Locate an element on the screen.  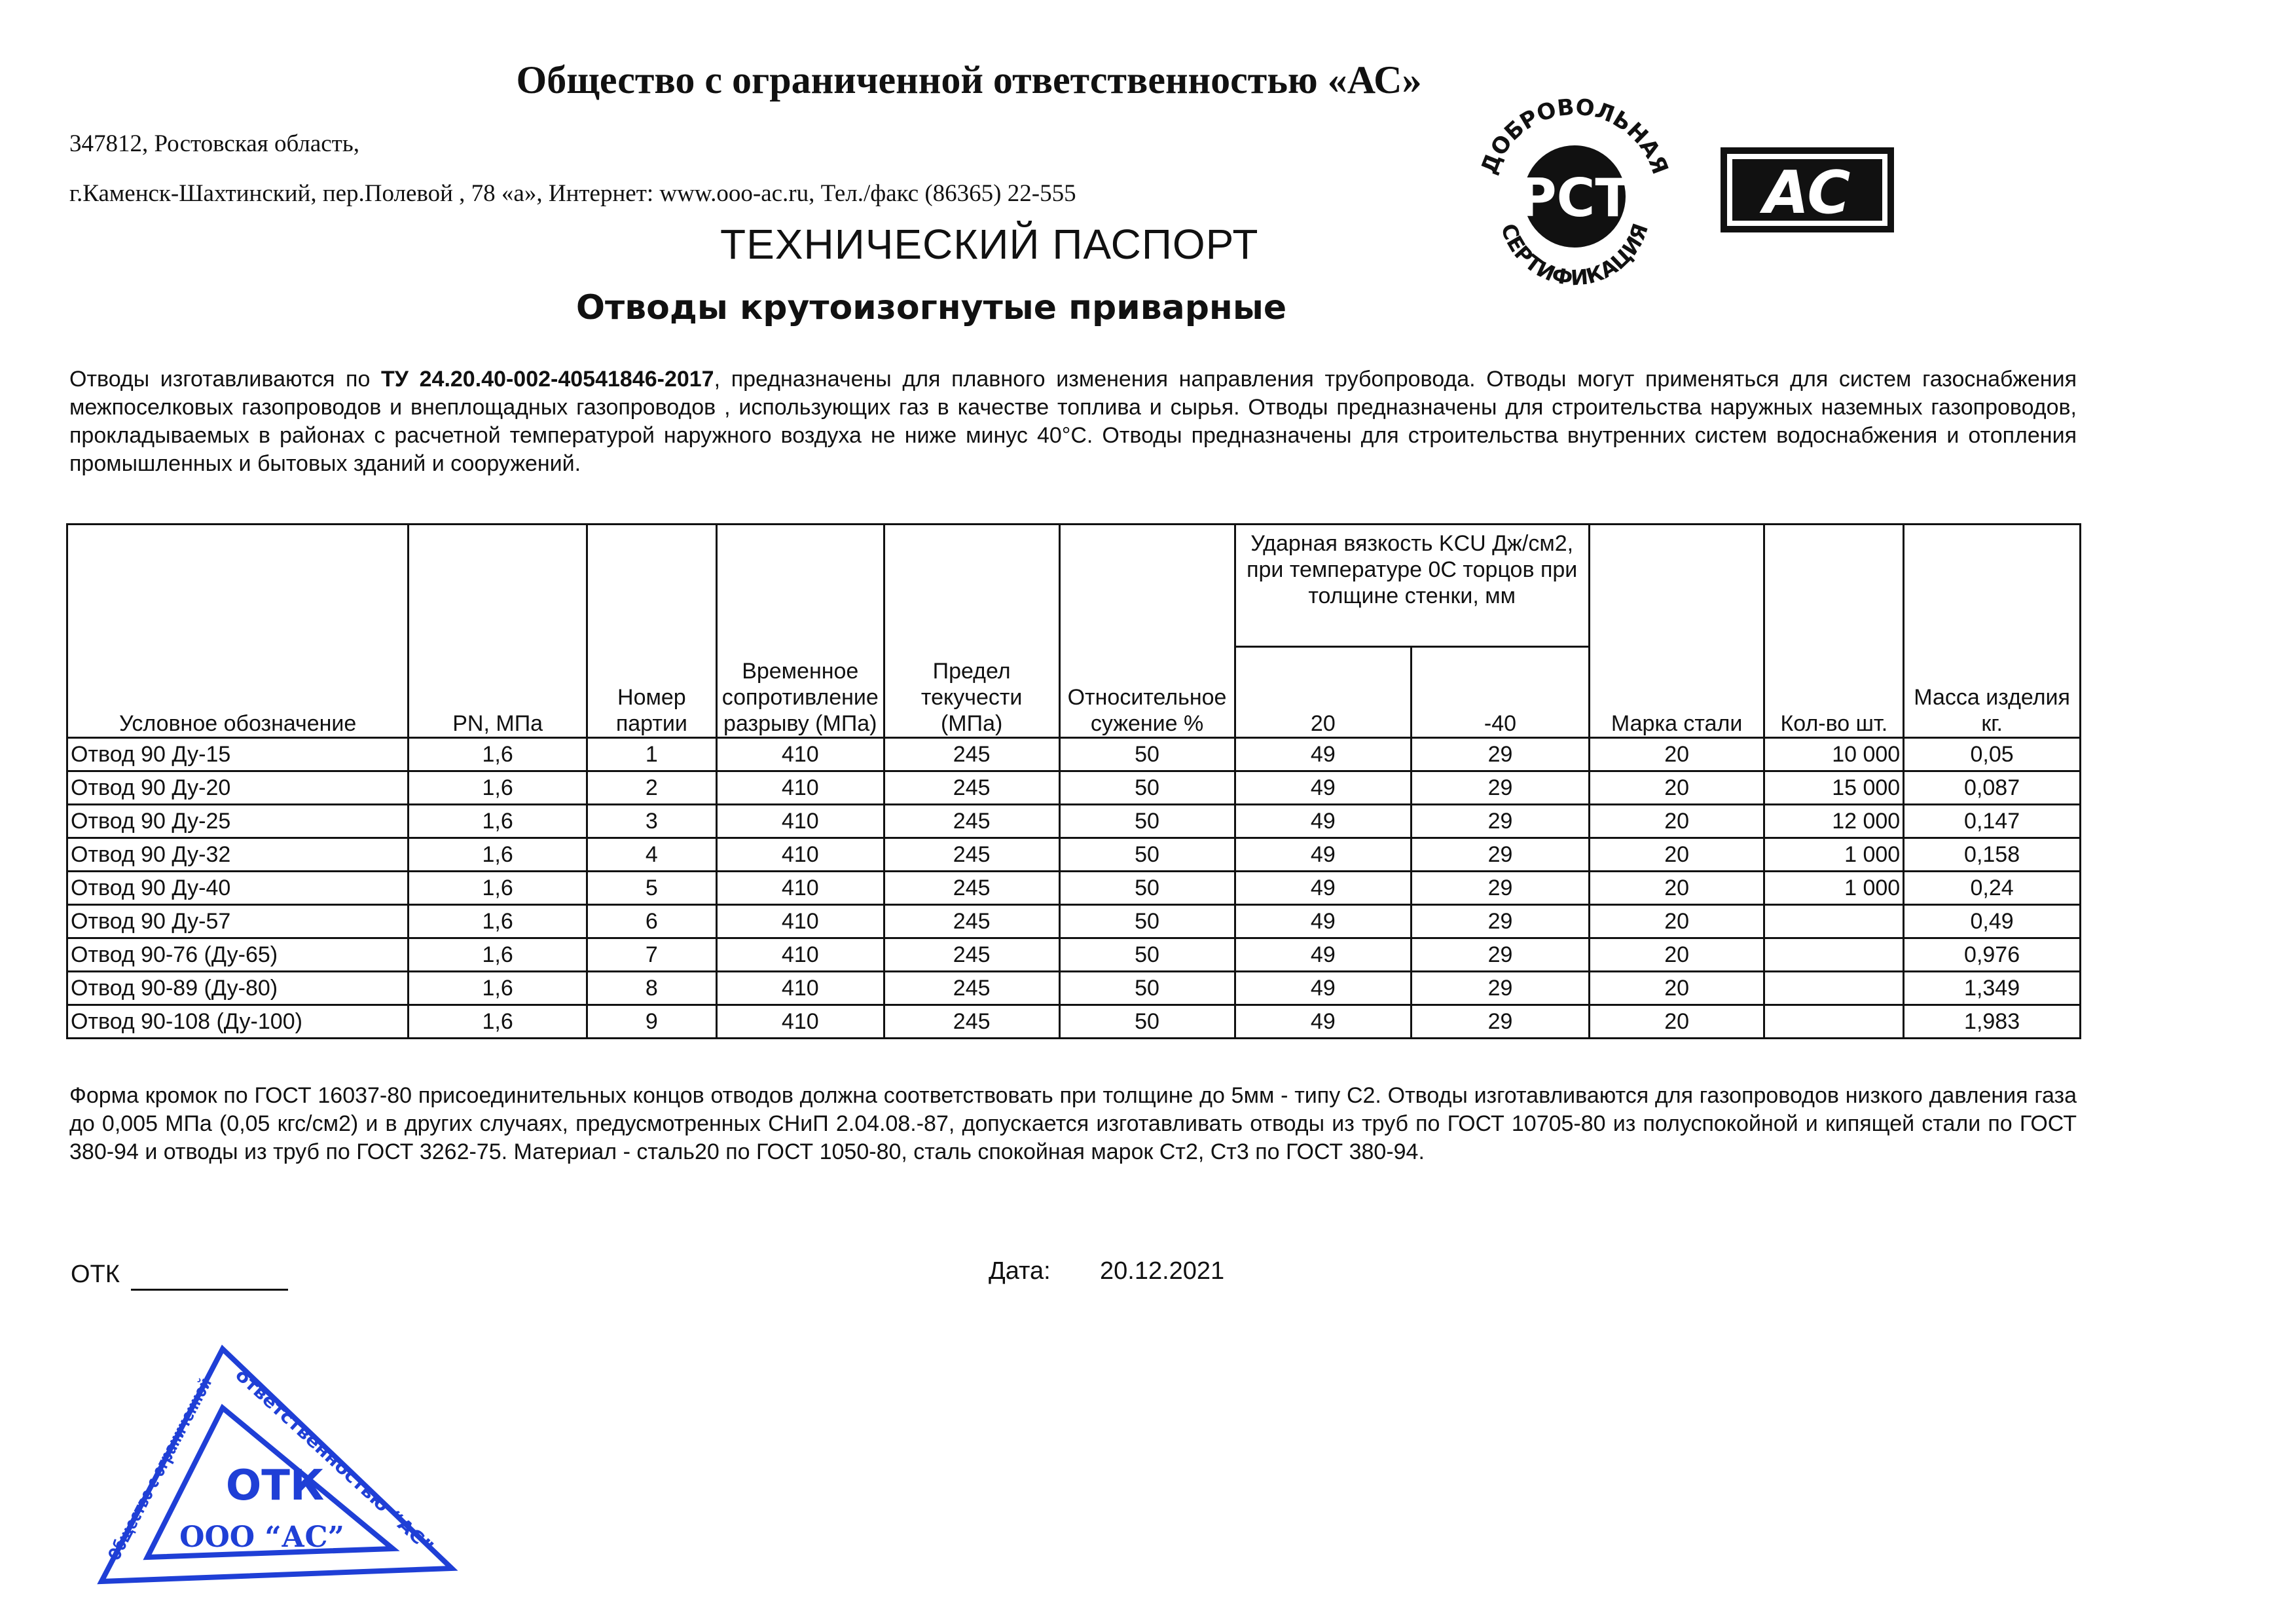
table-cell: 4 is located at coordinates (651, 854).